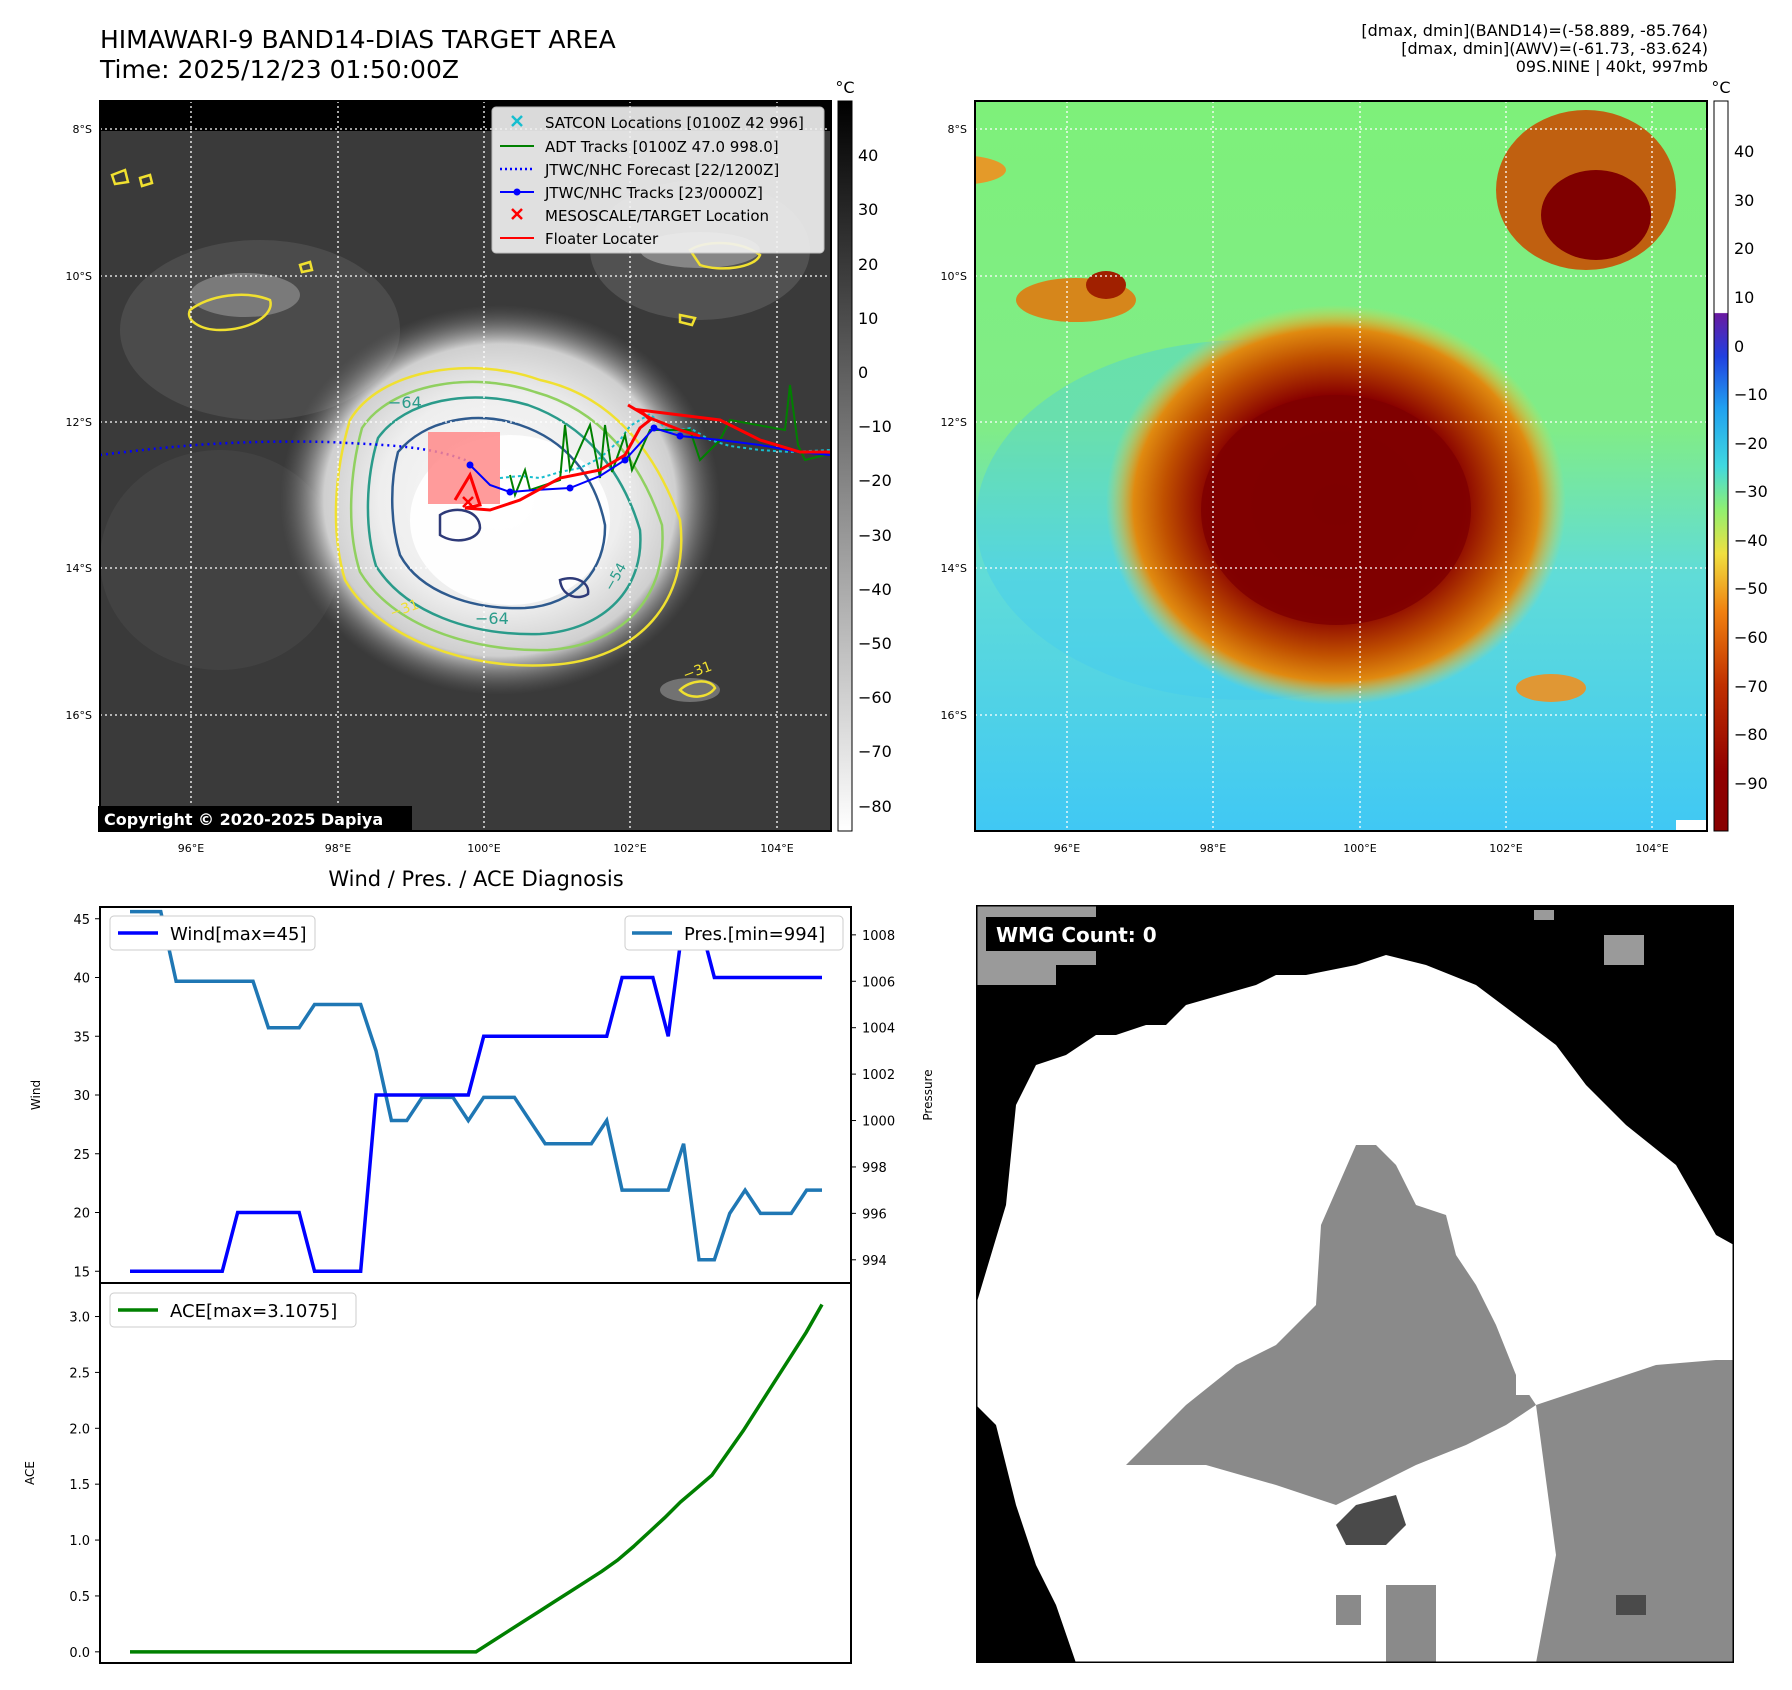 This screenshot has height=1690, width=1792. I want to click on cbar-tick: 30, so click(1744, 200).